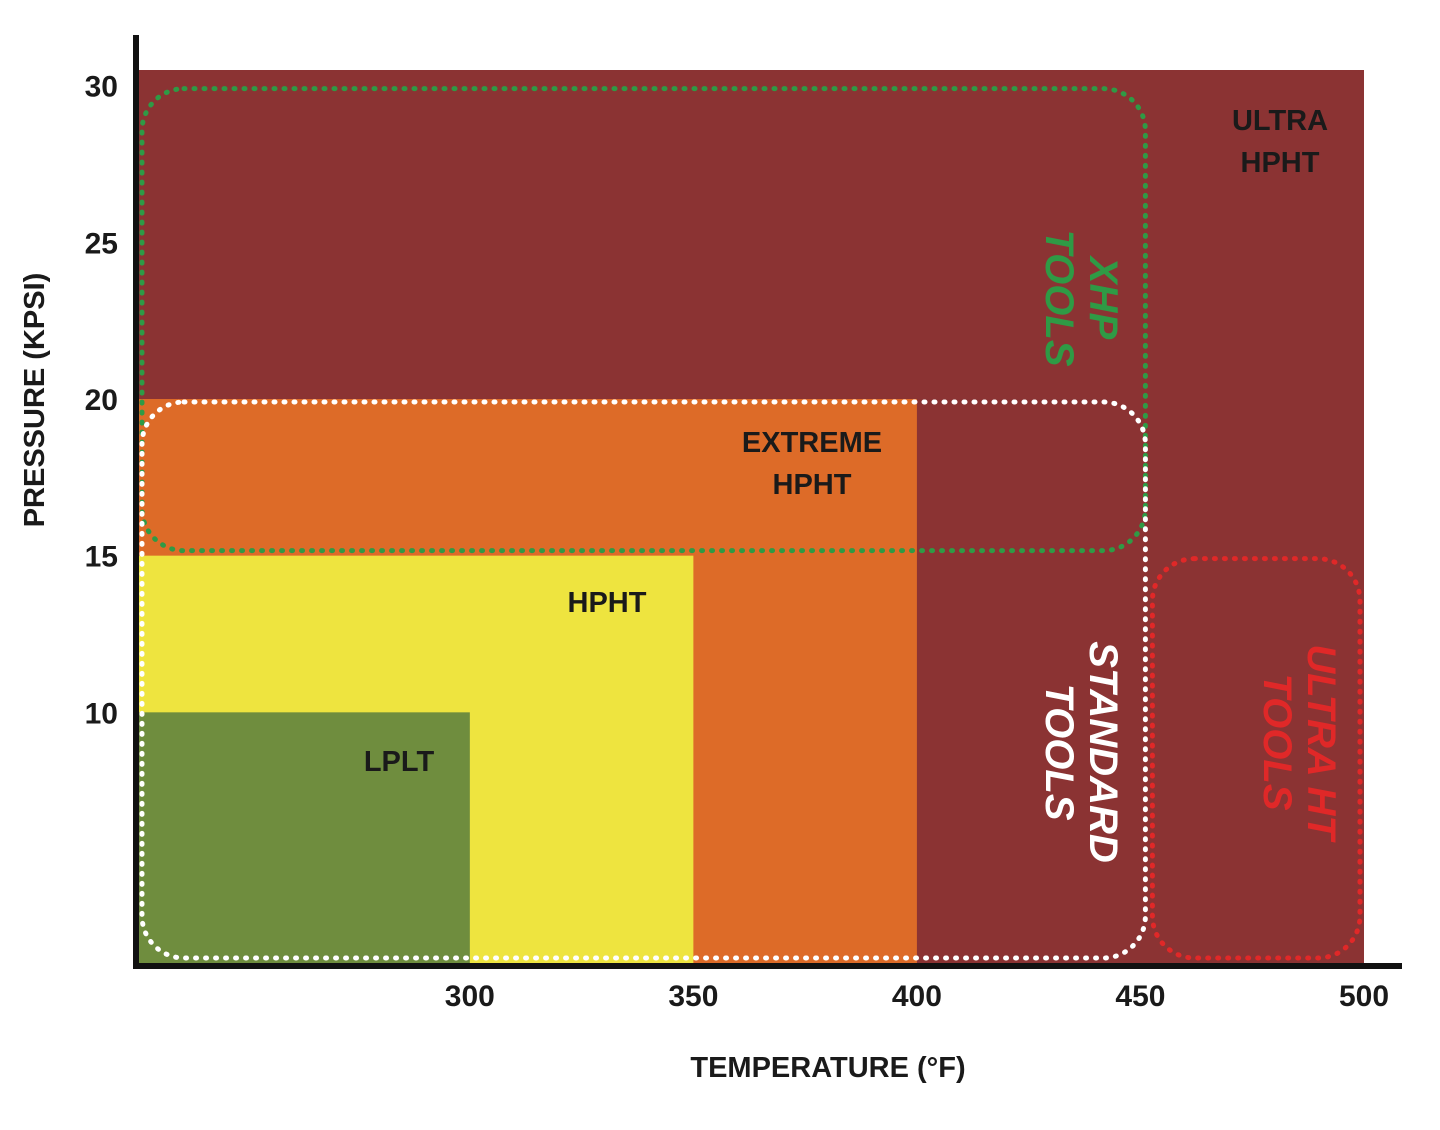 The image size is (1440, 1130). Describe the element at coordinates (101, 87) in the screenshot. I see `y-tick-30: 30` at that location.